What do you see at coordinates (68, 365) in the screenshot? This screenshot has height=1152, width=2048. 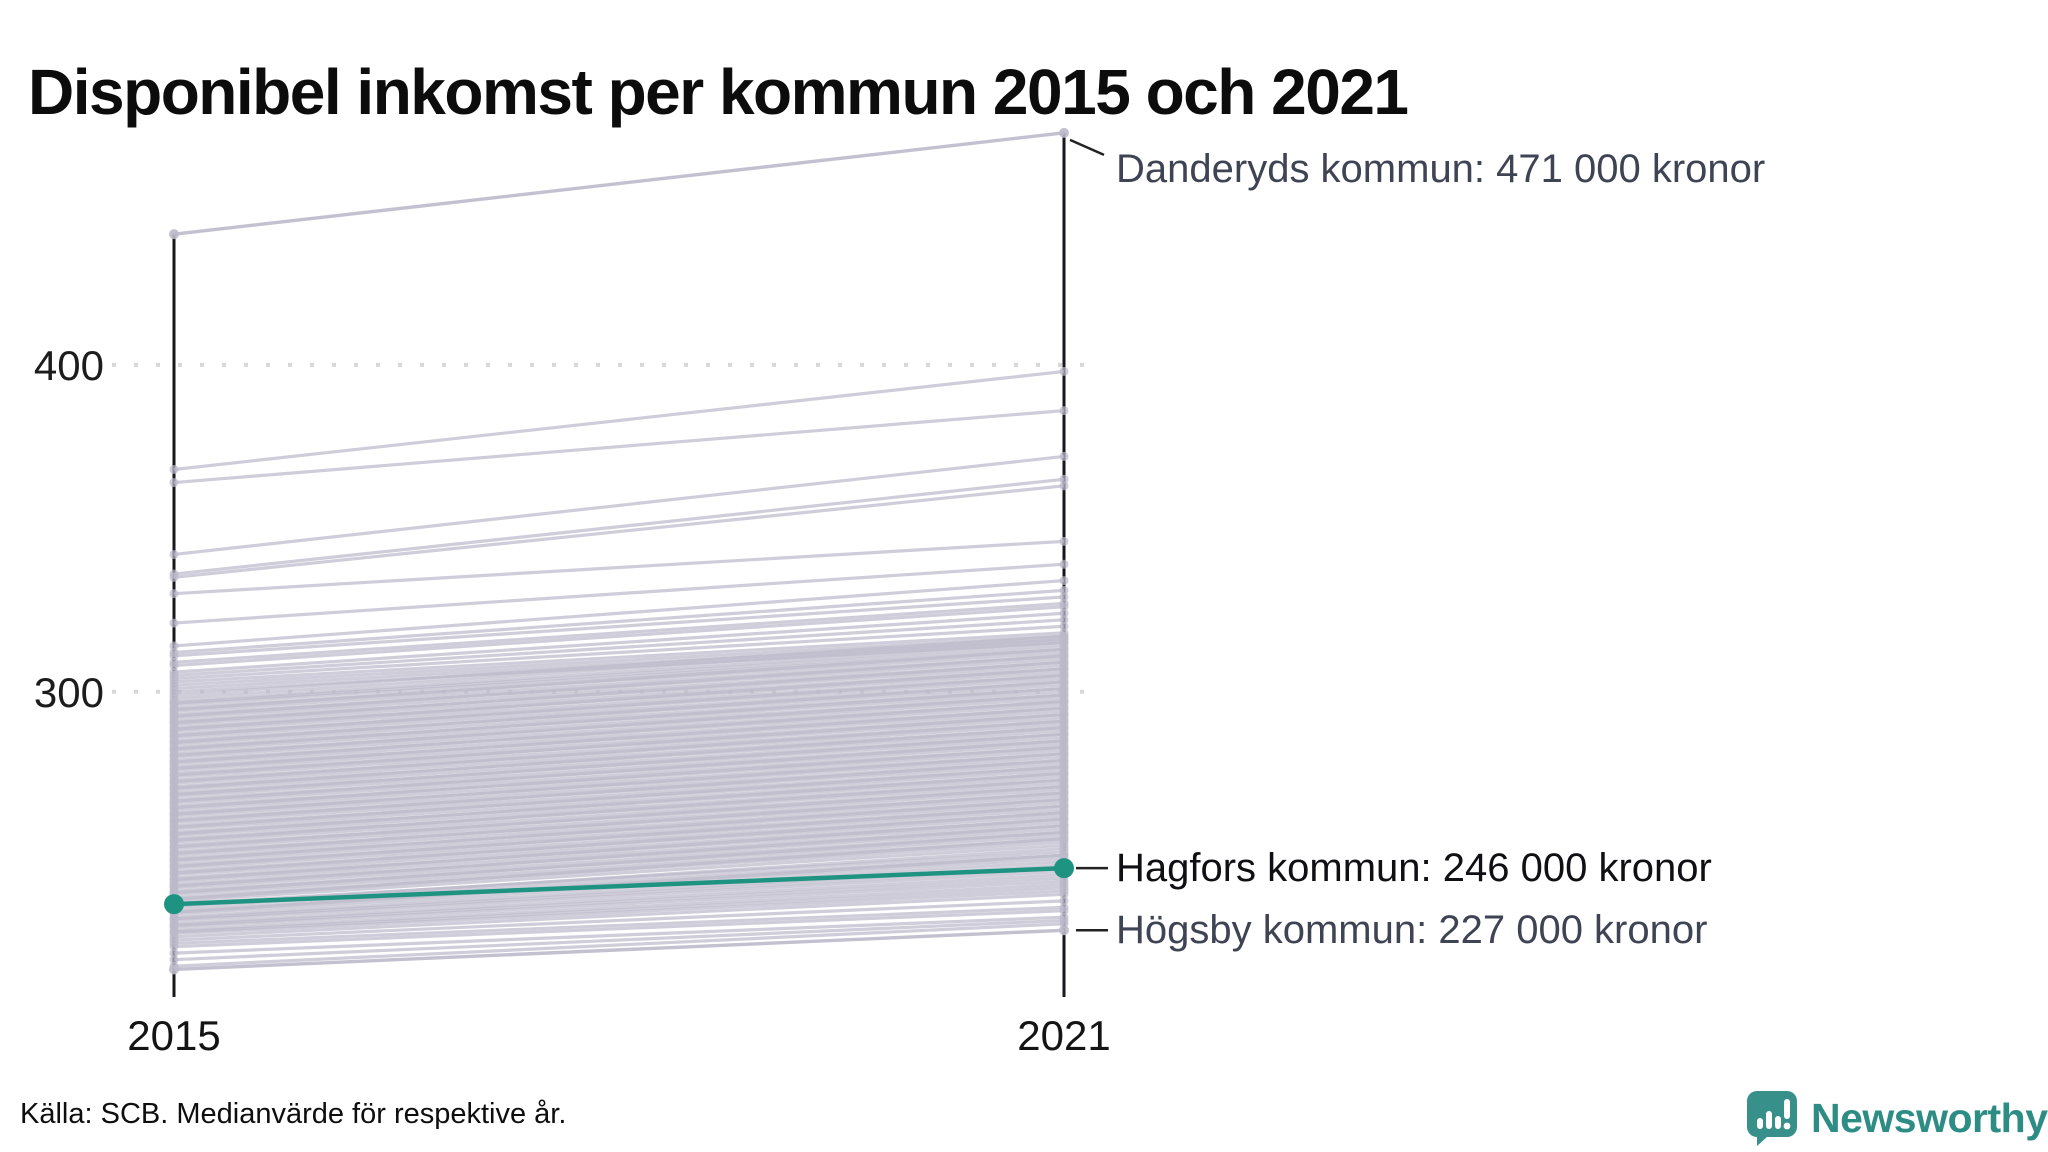 I see `y-axis-tick-400: 400` at bounding box center [68, 365].